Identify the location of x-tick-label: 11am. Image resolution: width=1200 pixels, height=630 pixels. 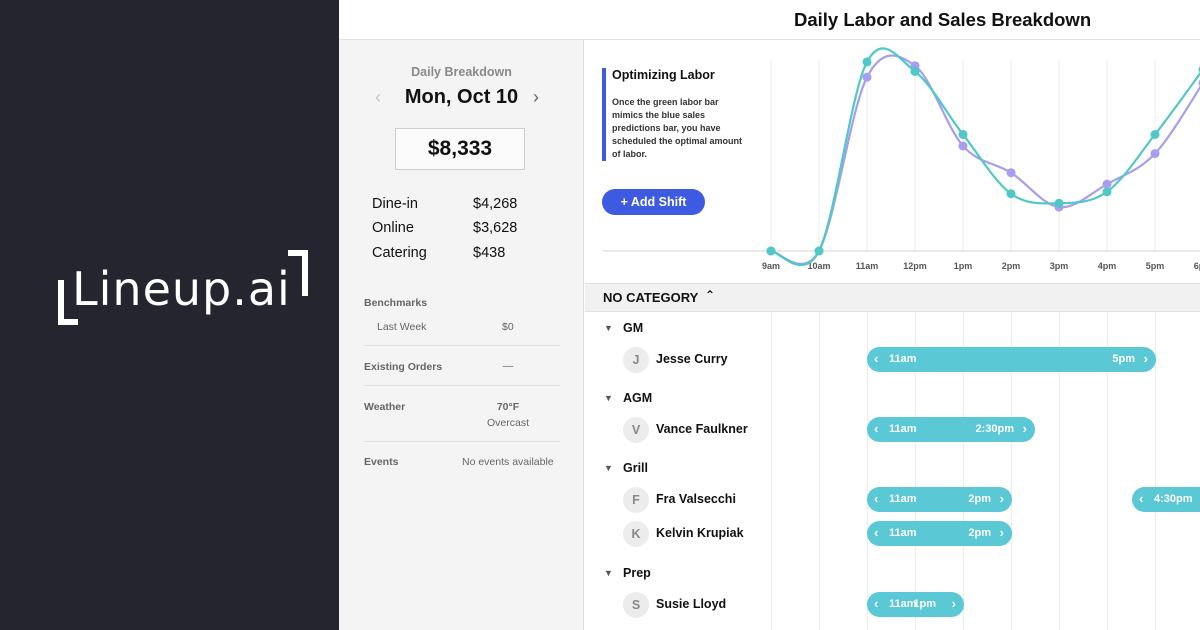
(867, 266).